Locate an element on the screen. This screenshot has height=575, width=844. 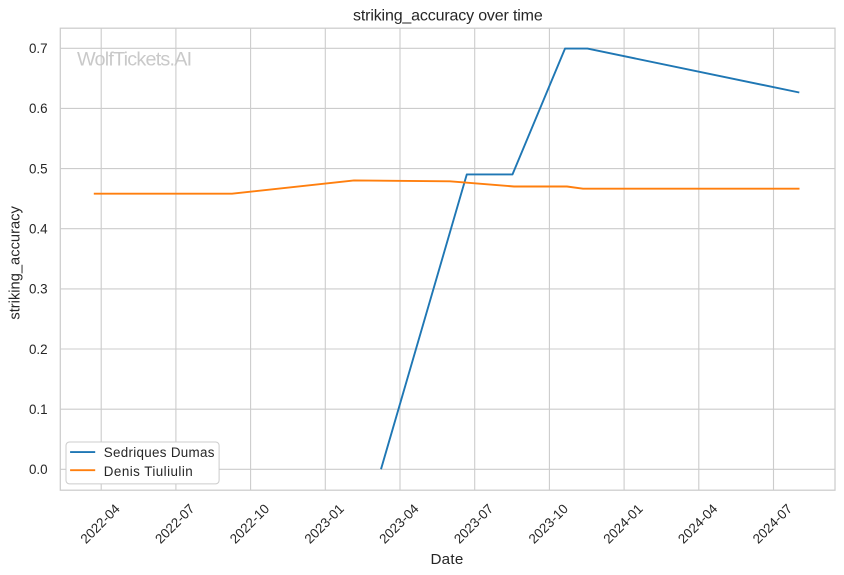
svg-text: 0.5 is located at coordinates (38, 168).